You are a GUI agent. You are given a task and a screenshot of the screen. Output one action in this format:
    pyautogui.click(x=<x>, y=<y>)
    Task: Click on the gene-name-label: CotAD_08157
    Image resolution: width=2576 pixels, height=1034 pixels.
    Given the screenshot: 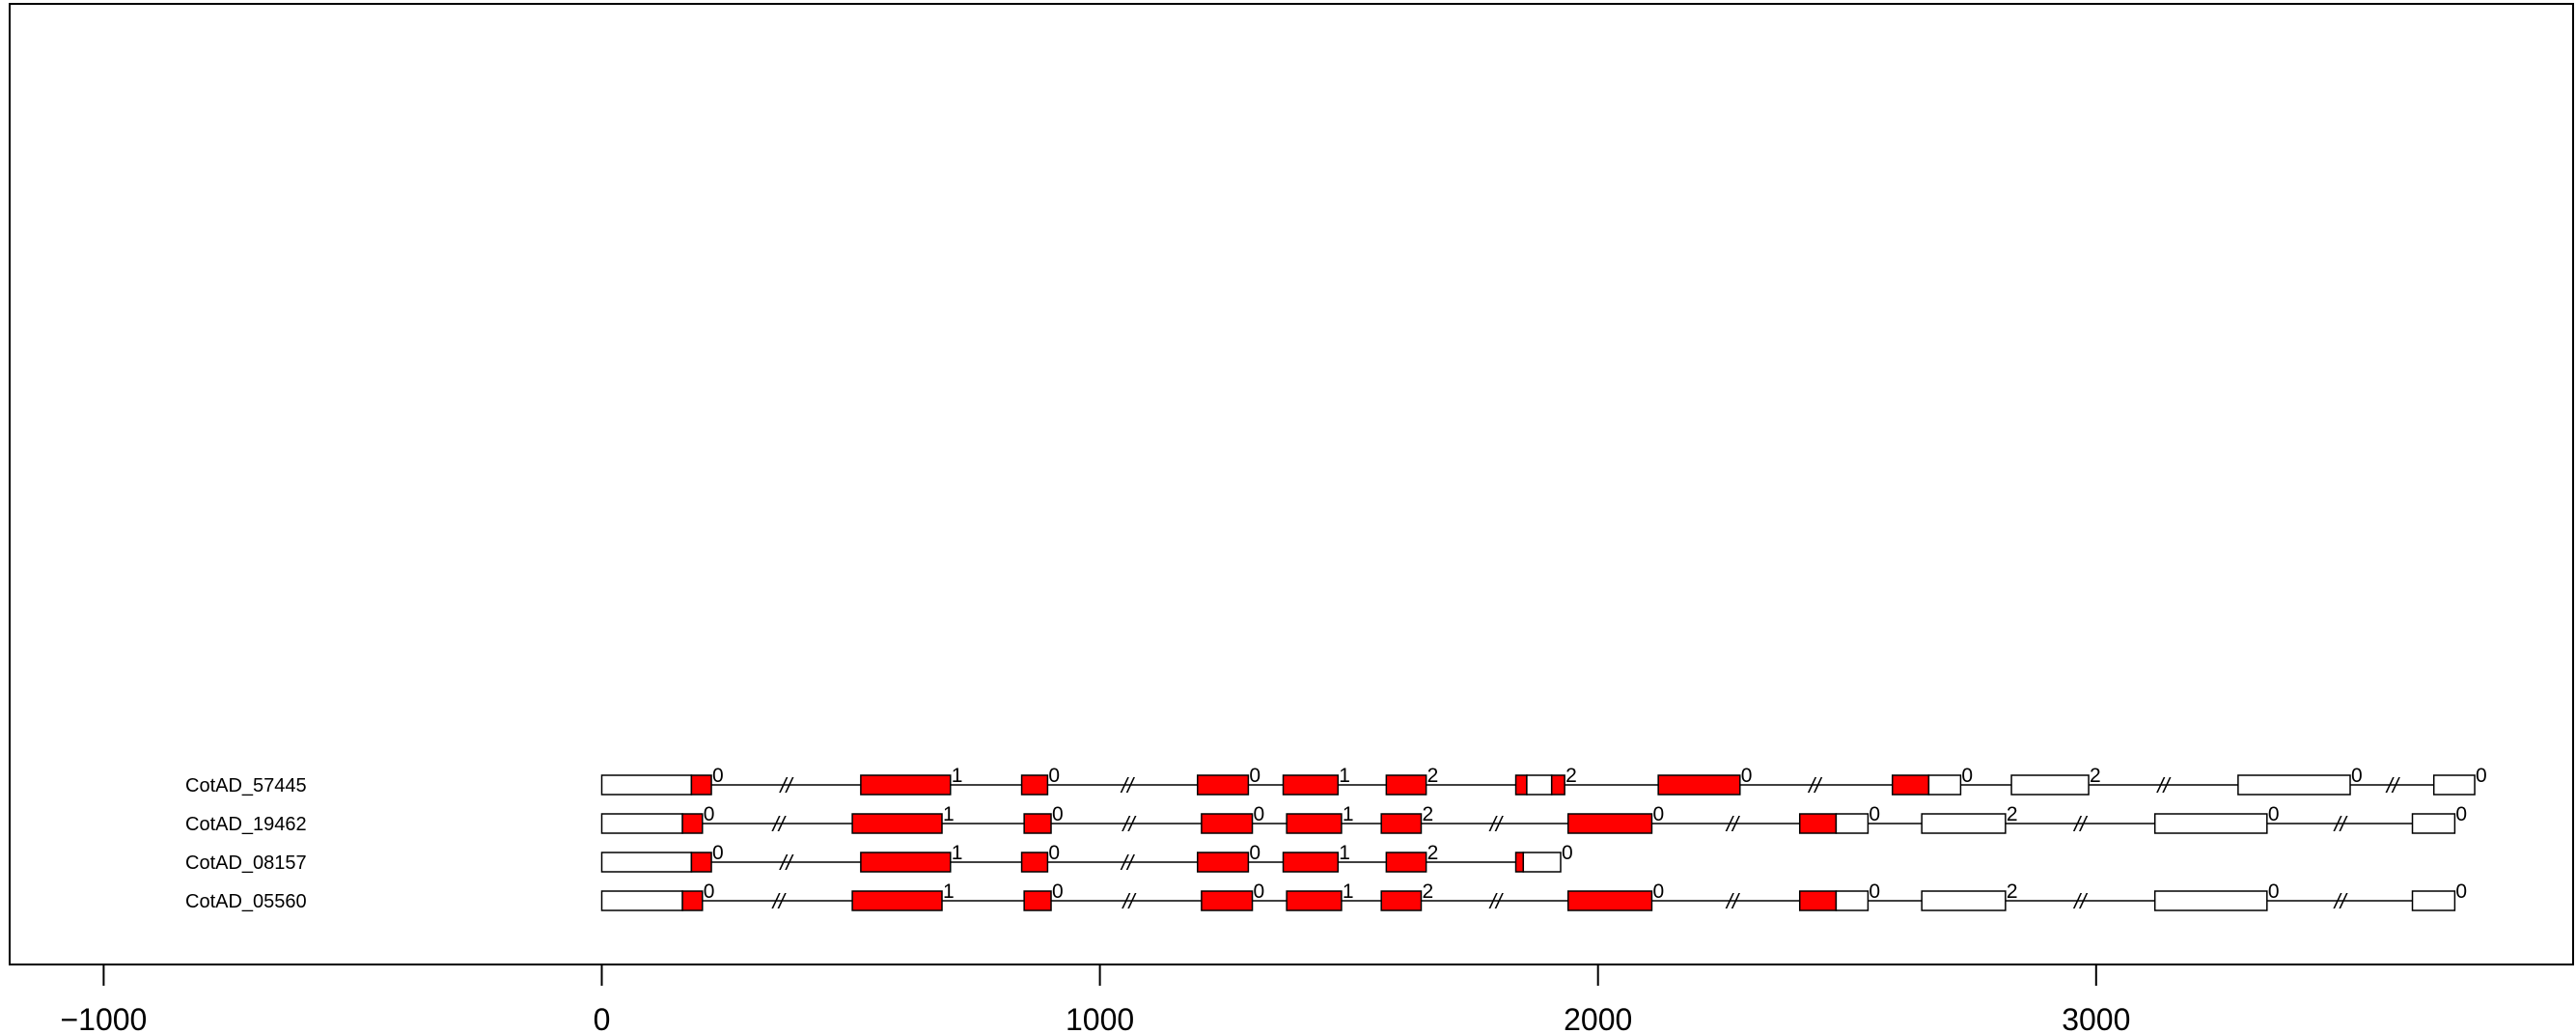 What is the action you would take?
    pyautogui.click(x=246, y=863)
    